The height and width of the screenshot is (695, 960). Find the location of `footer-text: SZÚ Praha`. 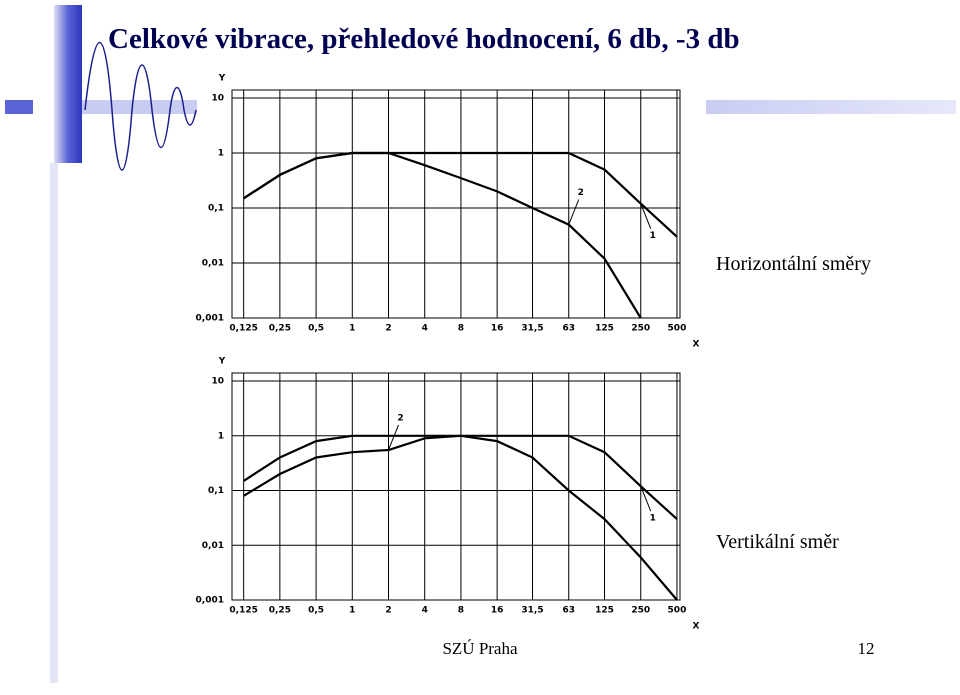

footer-text: SZÚ Praha is located at coordinates (480, 648).